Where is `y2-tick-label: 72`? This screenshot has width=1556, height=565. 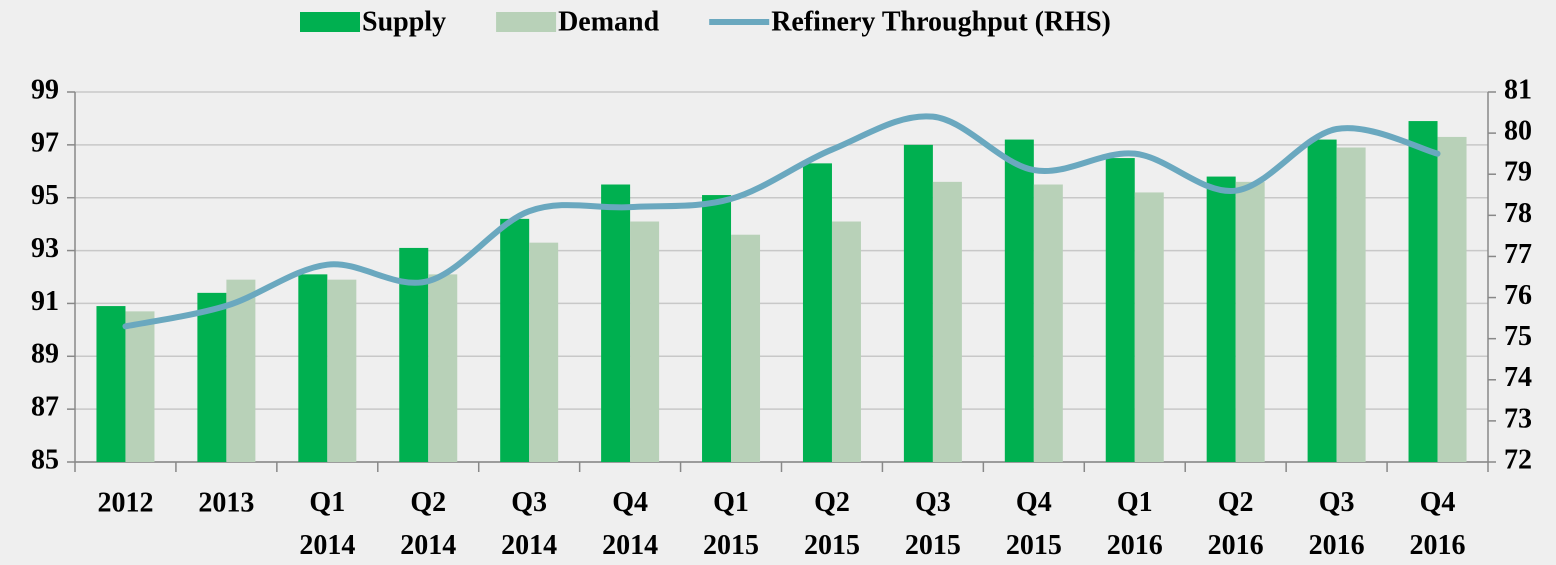
y2-tick-label: 72 is located at coordinates (1518, 459).